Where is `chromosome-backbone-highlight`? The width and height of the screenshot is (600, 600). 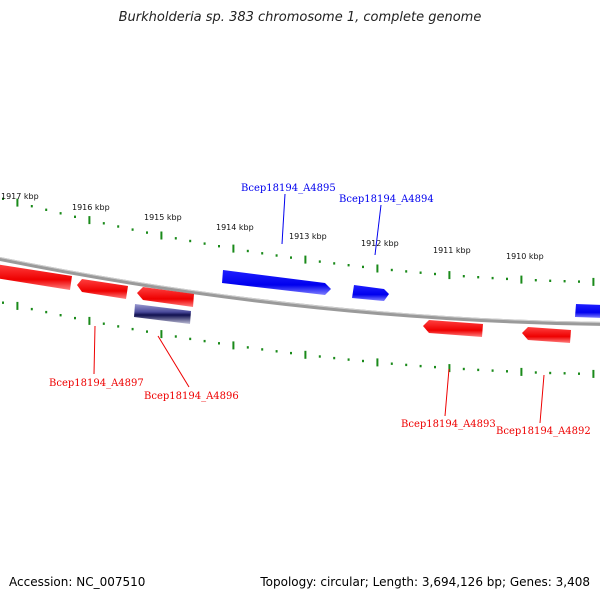
chromosome-backbone-highlight is located at coordinates (300, 289).